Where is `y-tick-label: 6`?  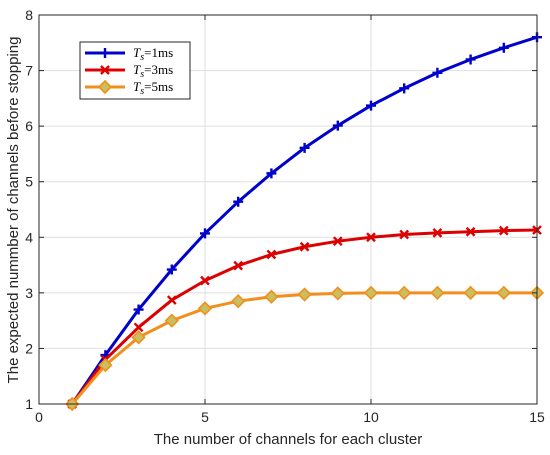 y-tick-label: 6 is located at coordinates (29, 126).